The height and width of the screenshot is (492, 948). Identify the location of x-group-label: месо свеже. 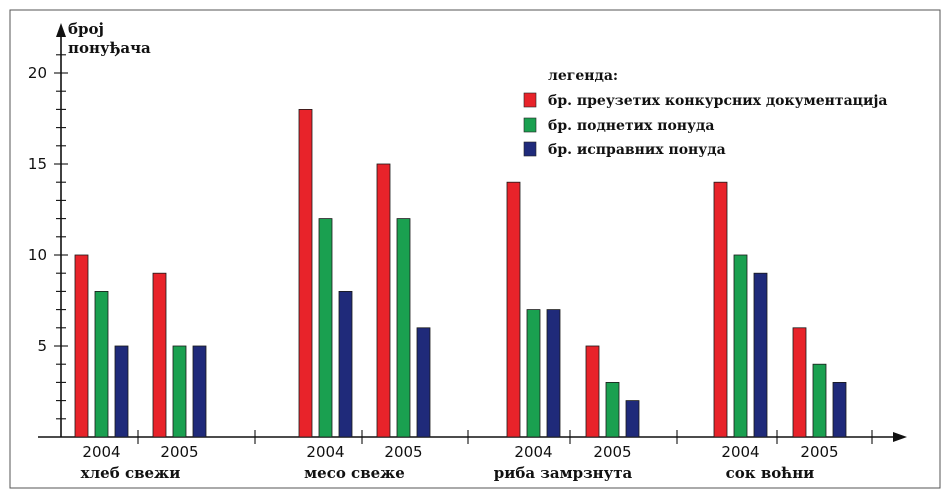
(354, 473).